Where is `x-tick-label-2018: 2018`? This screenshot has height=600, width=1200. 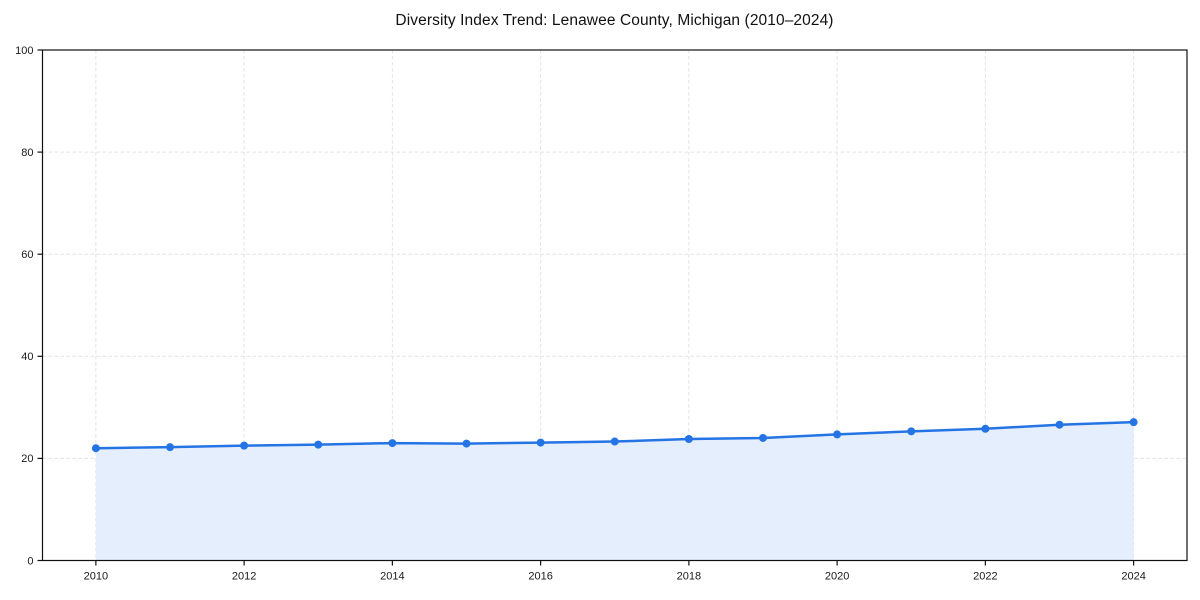 x-tick-label-2018: 2018 is located at coordinates (689, 577).